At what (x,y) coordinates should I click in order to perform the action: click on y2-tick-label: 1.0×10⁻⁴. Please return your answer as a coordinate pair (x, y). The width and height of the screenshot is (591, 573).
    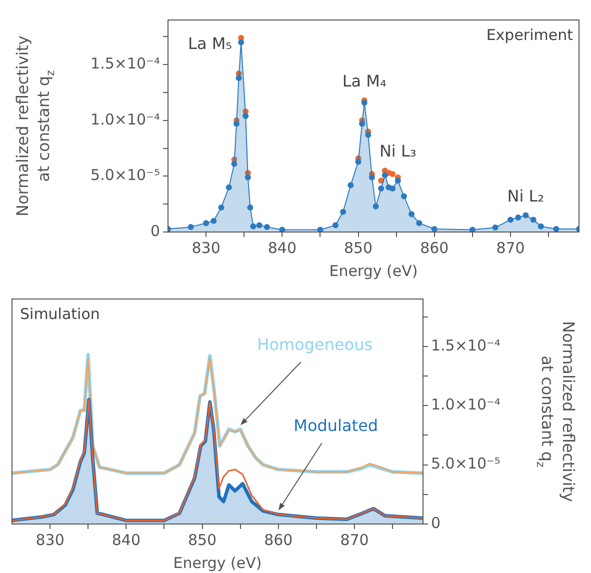
    Looking at the image, I should click on (465, 404).